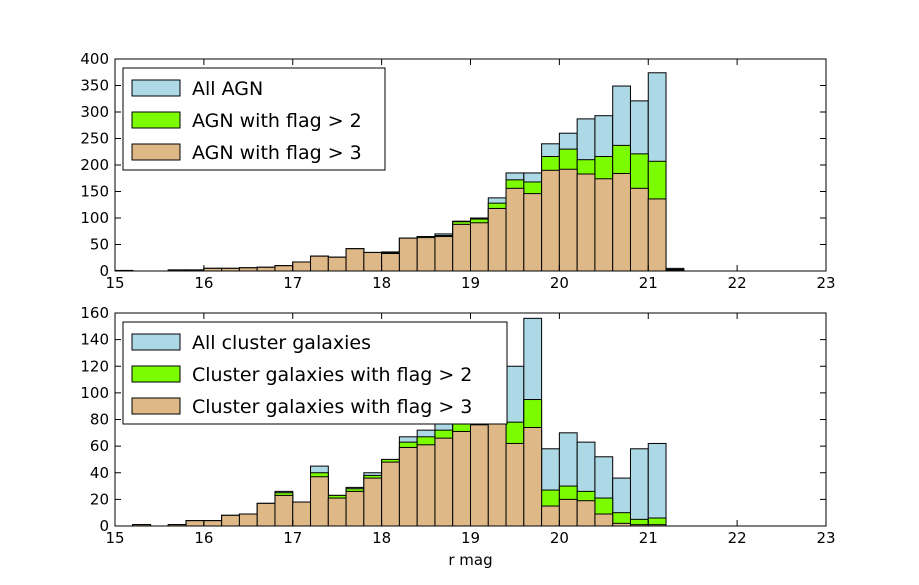 This screenshot has width=919, height=585. I want to click on y-tick-label: 250, so click(94, 139).